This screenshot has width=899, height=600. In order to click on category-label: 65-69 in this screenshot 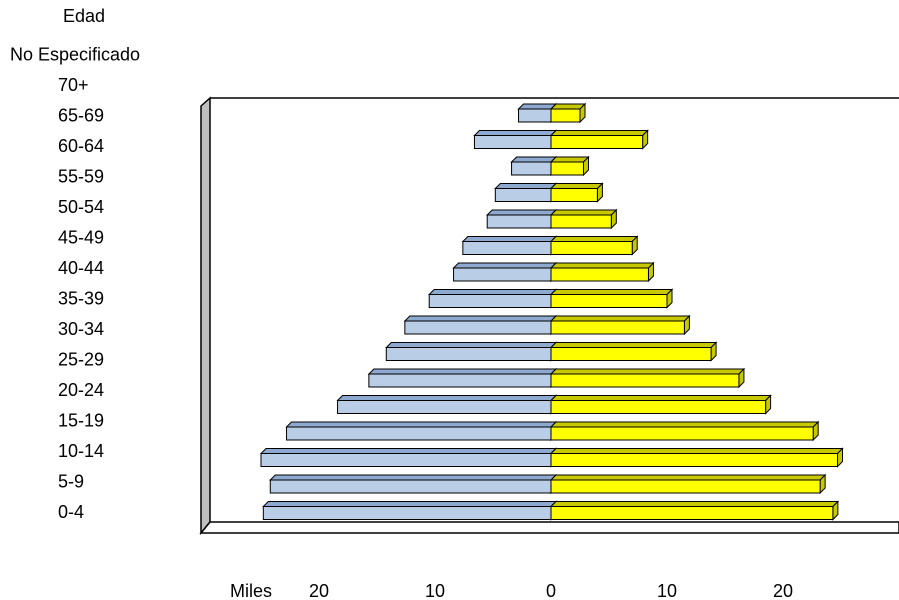, I will do `click(81, 115)`.